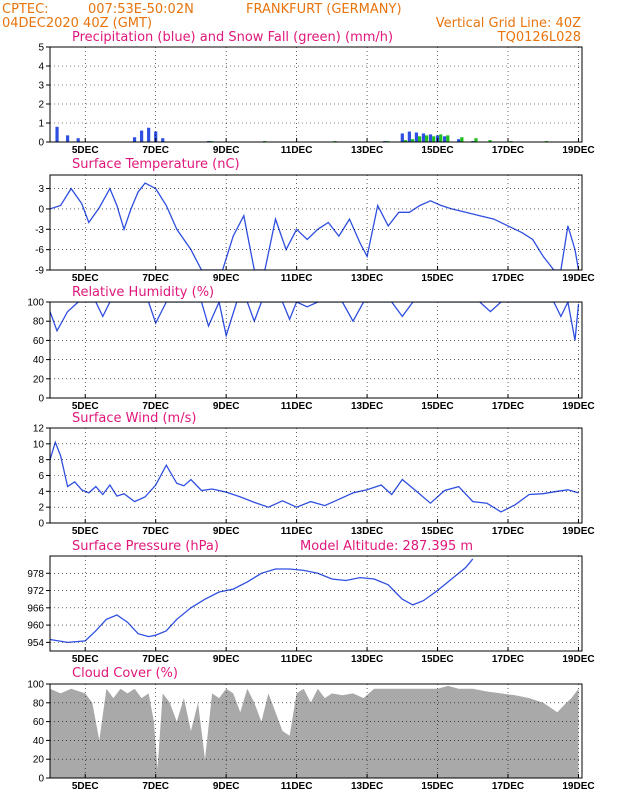  I want to click on temp-xtick-label: 5DEC, so click(85, 278).